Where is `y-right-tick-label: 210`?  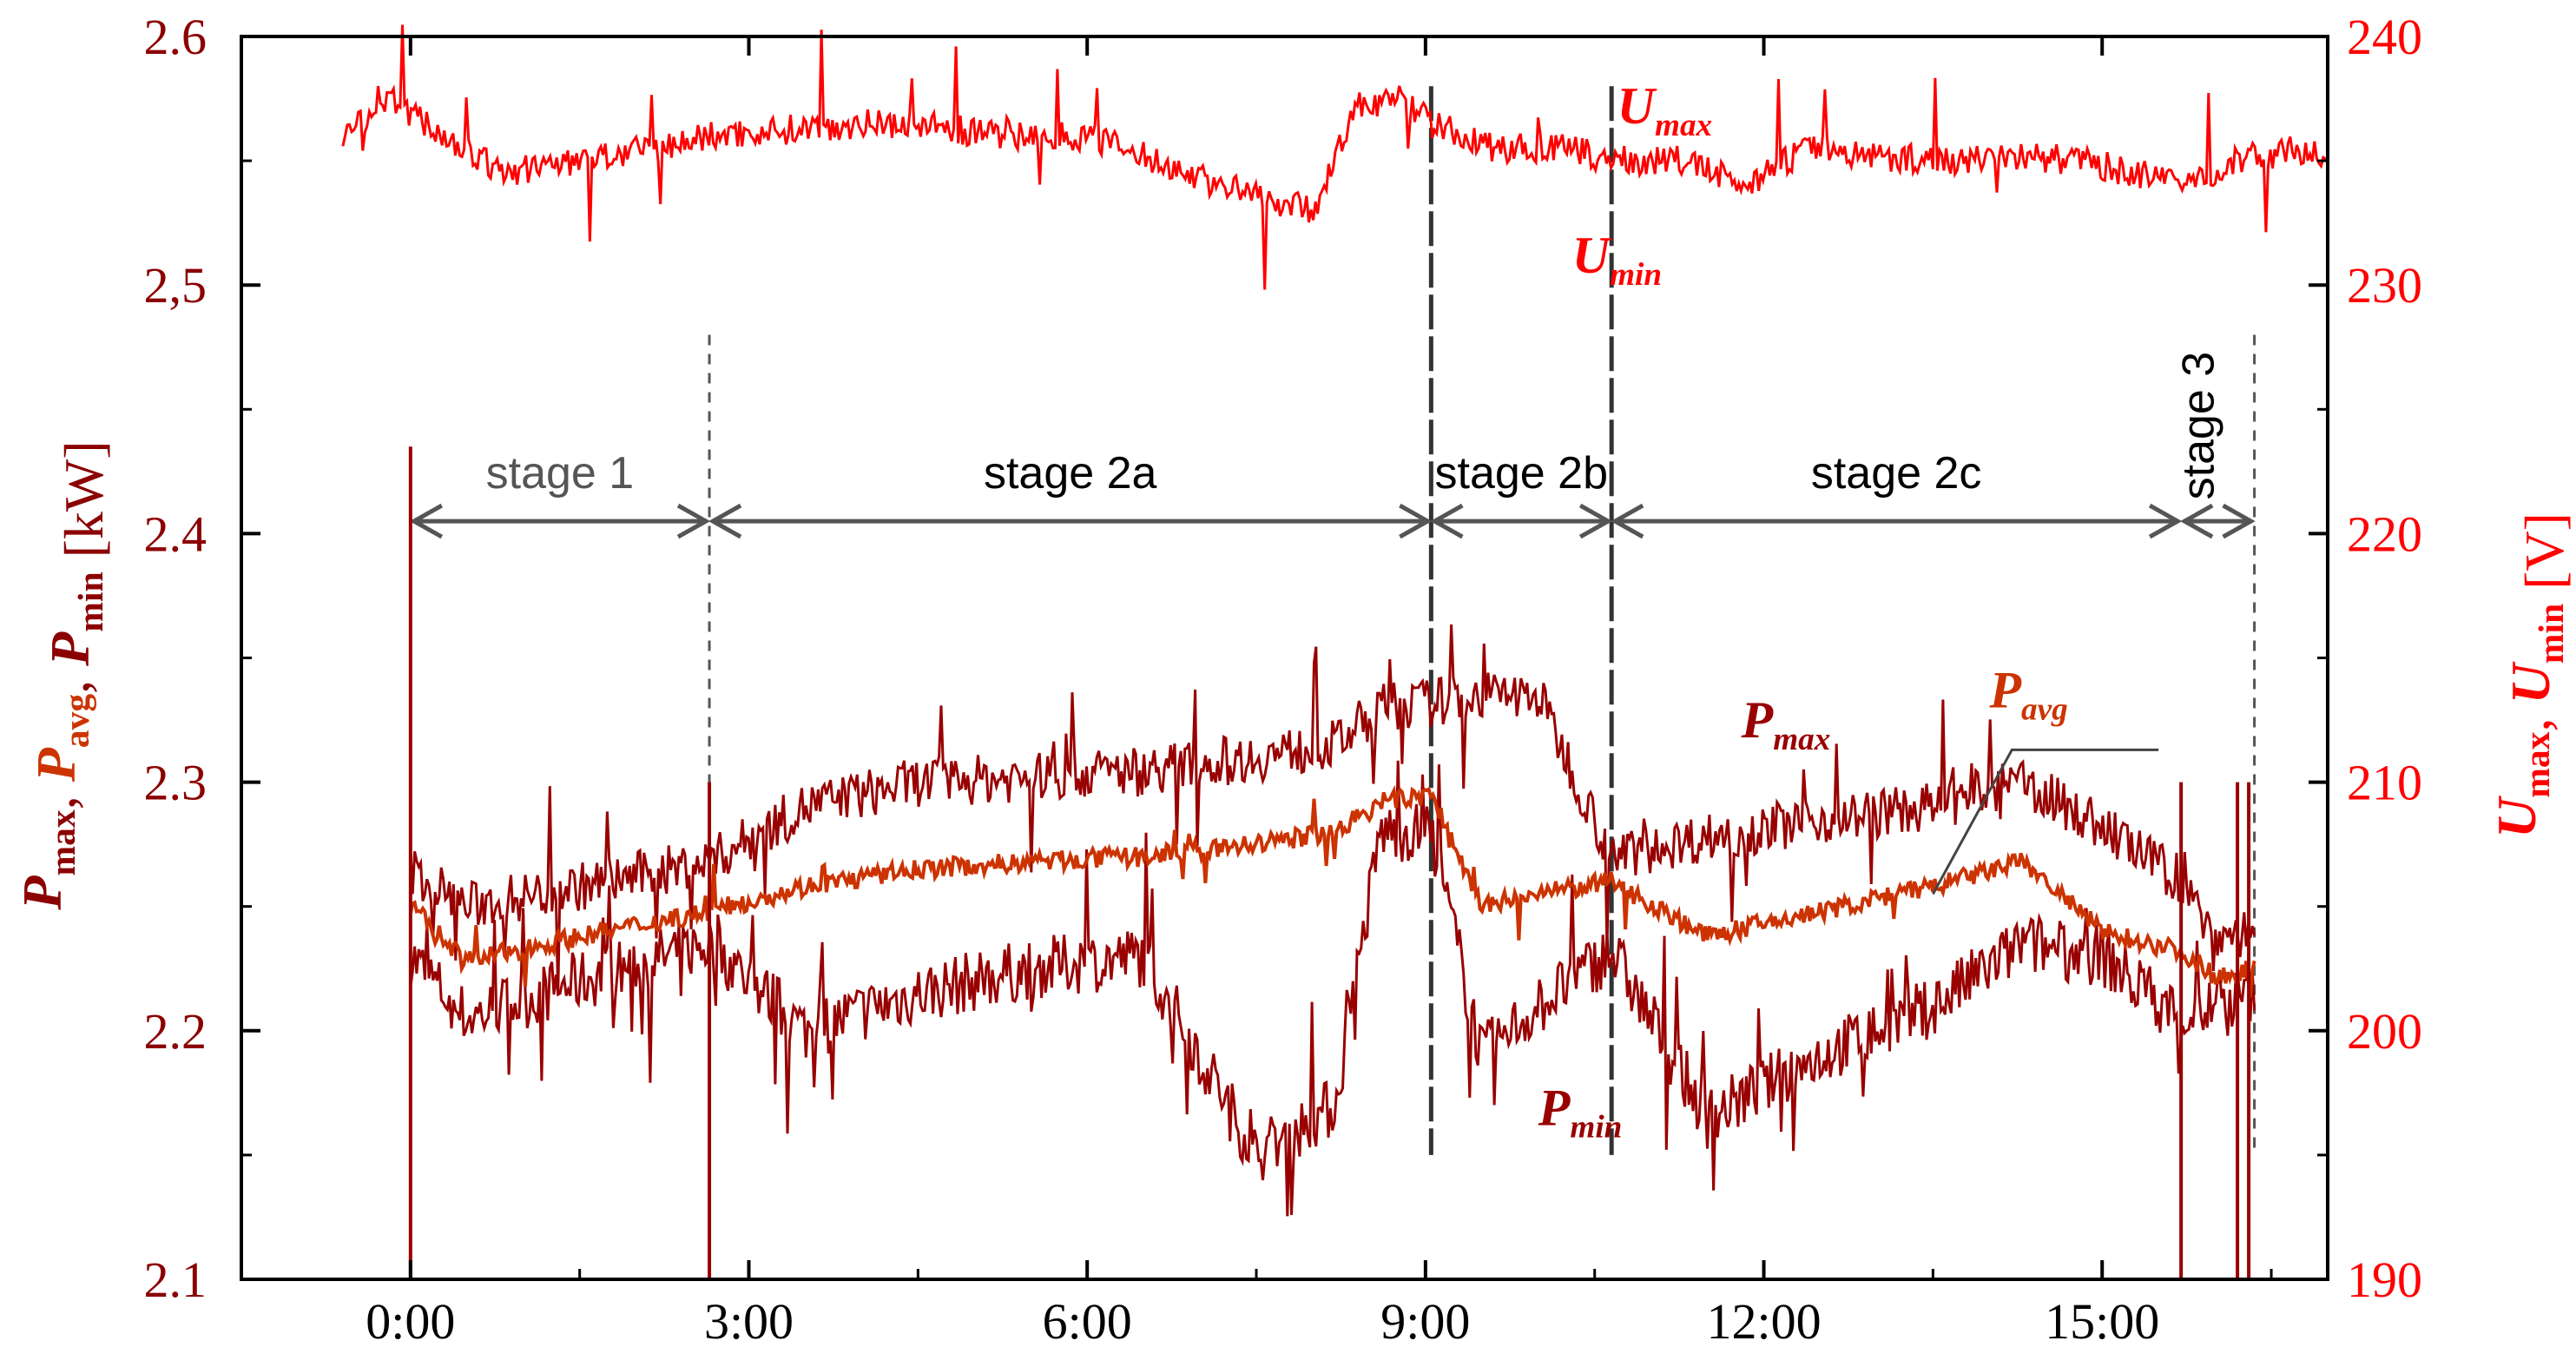 y-right-tick-label: 210 is located at coordinates (2384, 783).